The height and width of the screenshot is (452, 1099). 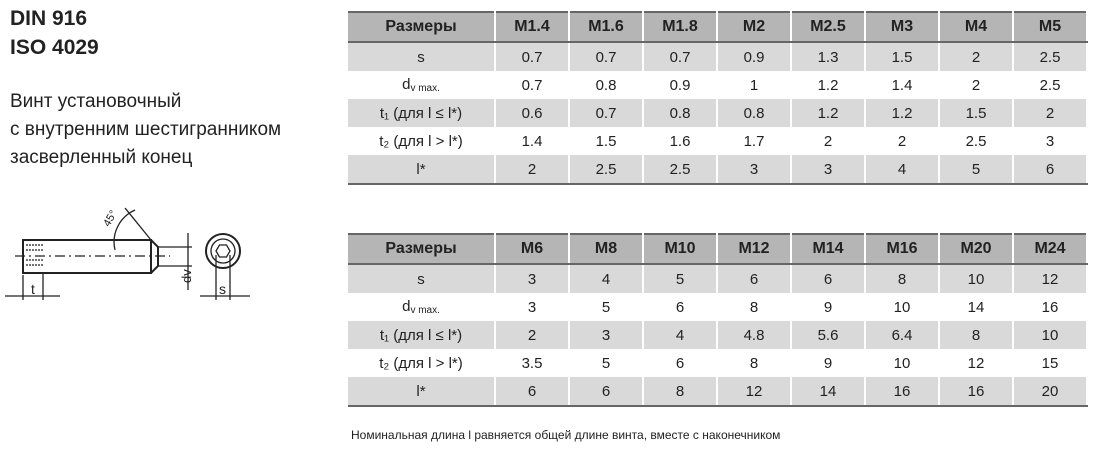 I want to click on screw-drawing: 45° t dv s, so click(x=127, y=253).